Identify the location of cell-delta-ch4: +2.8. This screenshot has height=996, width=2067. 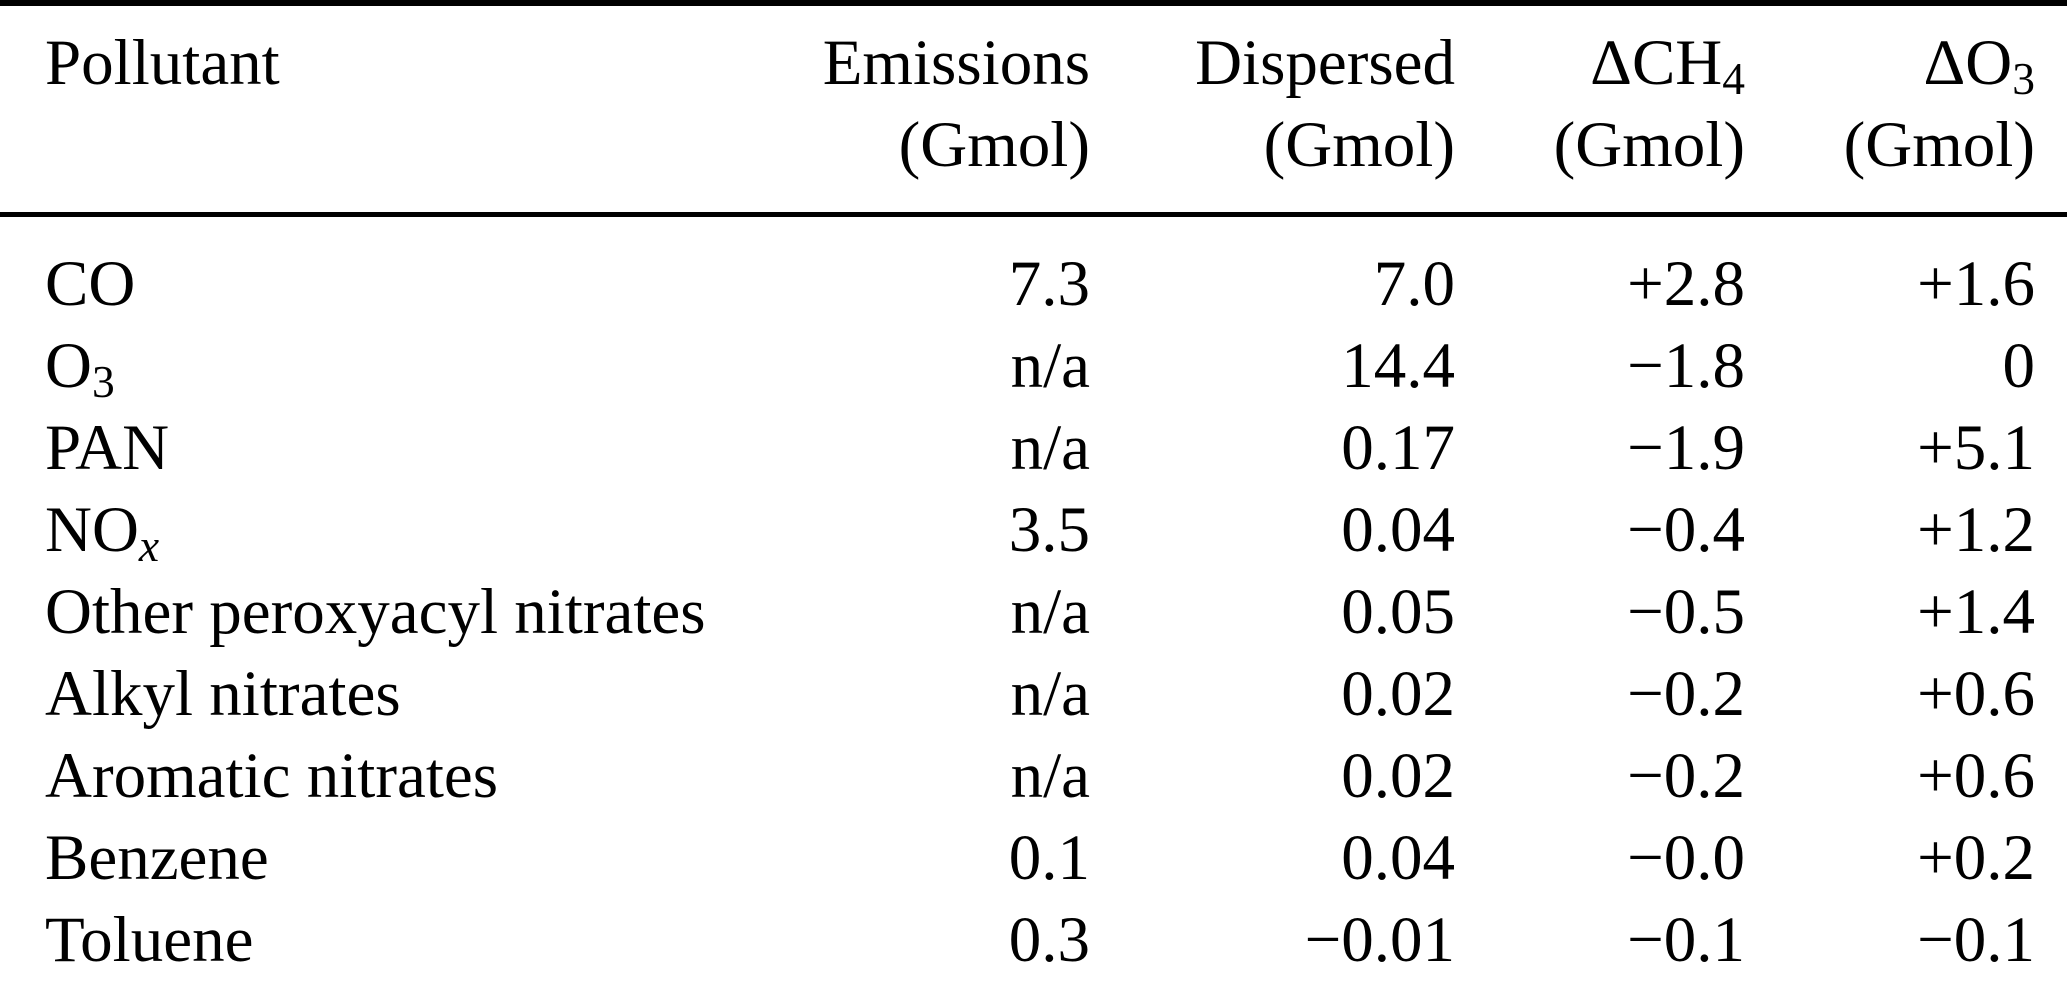
(1686, 284).